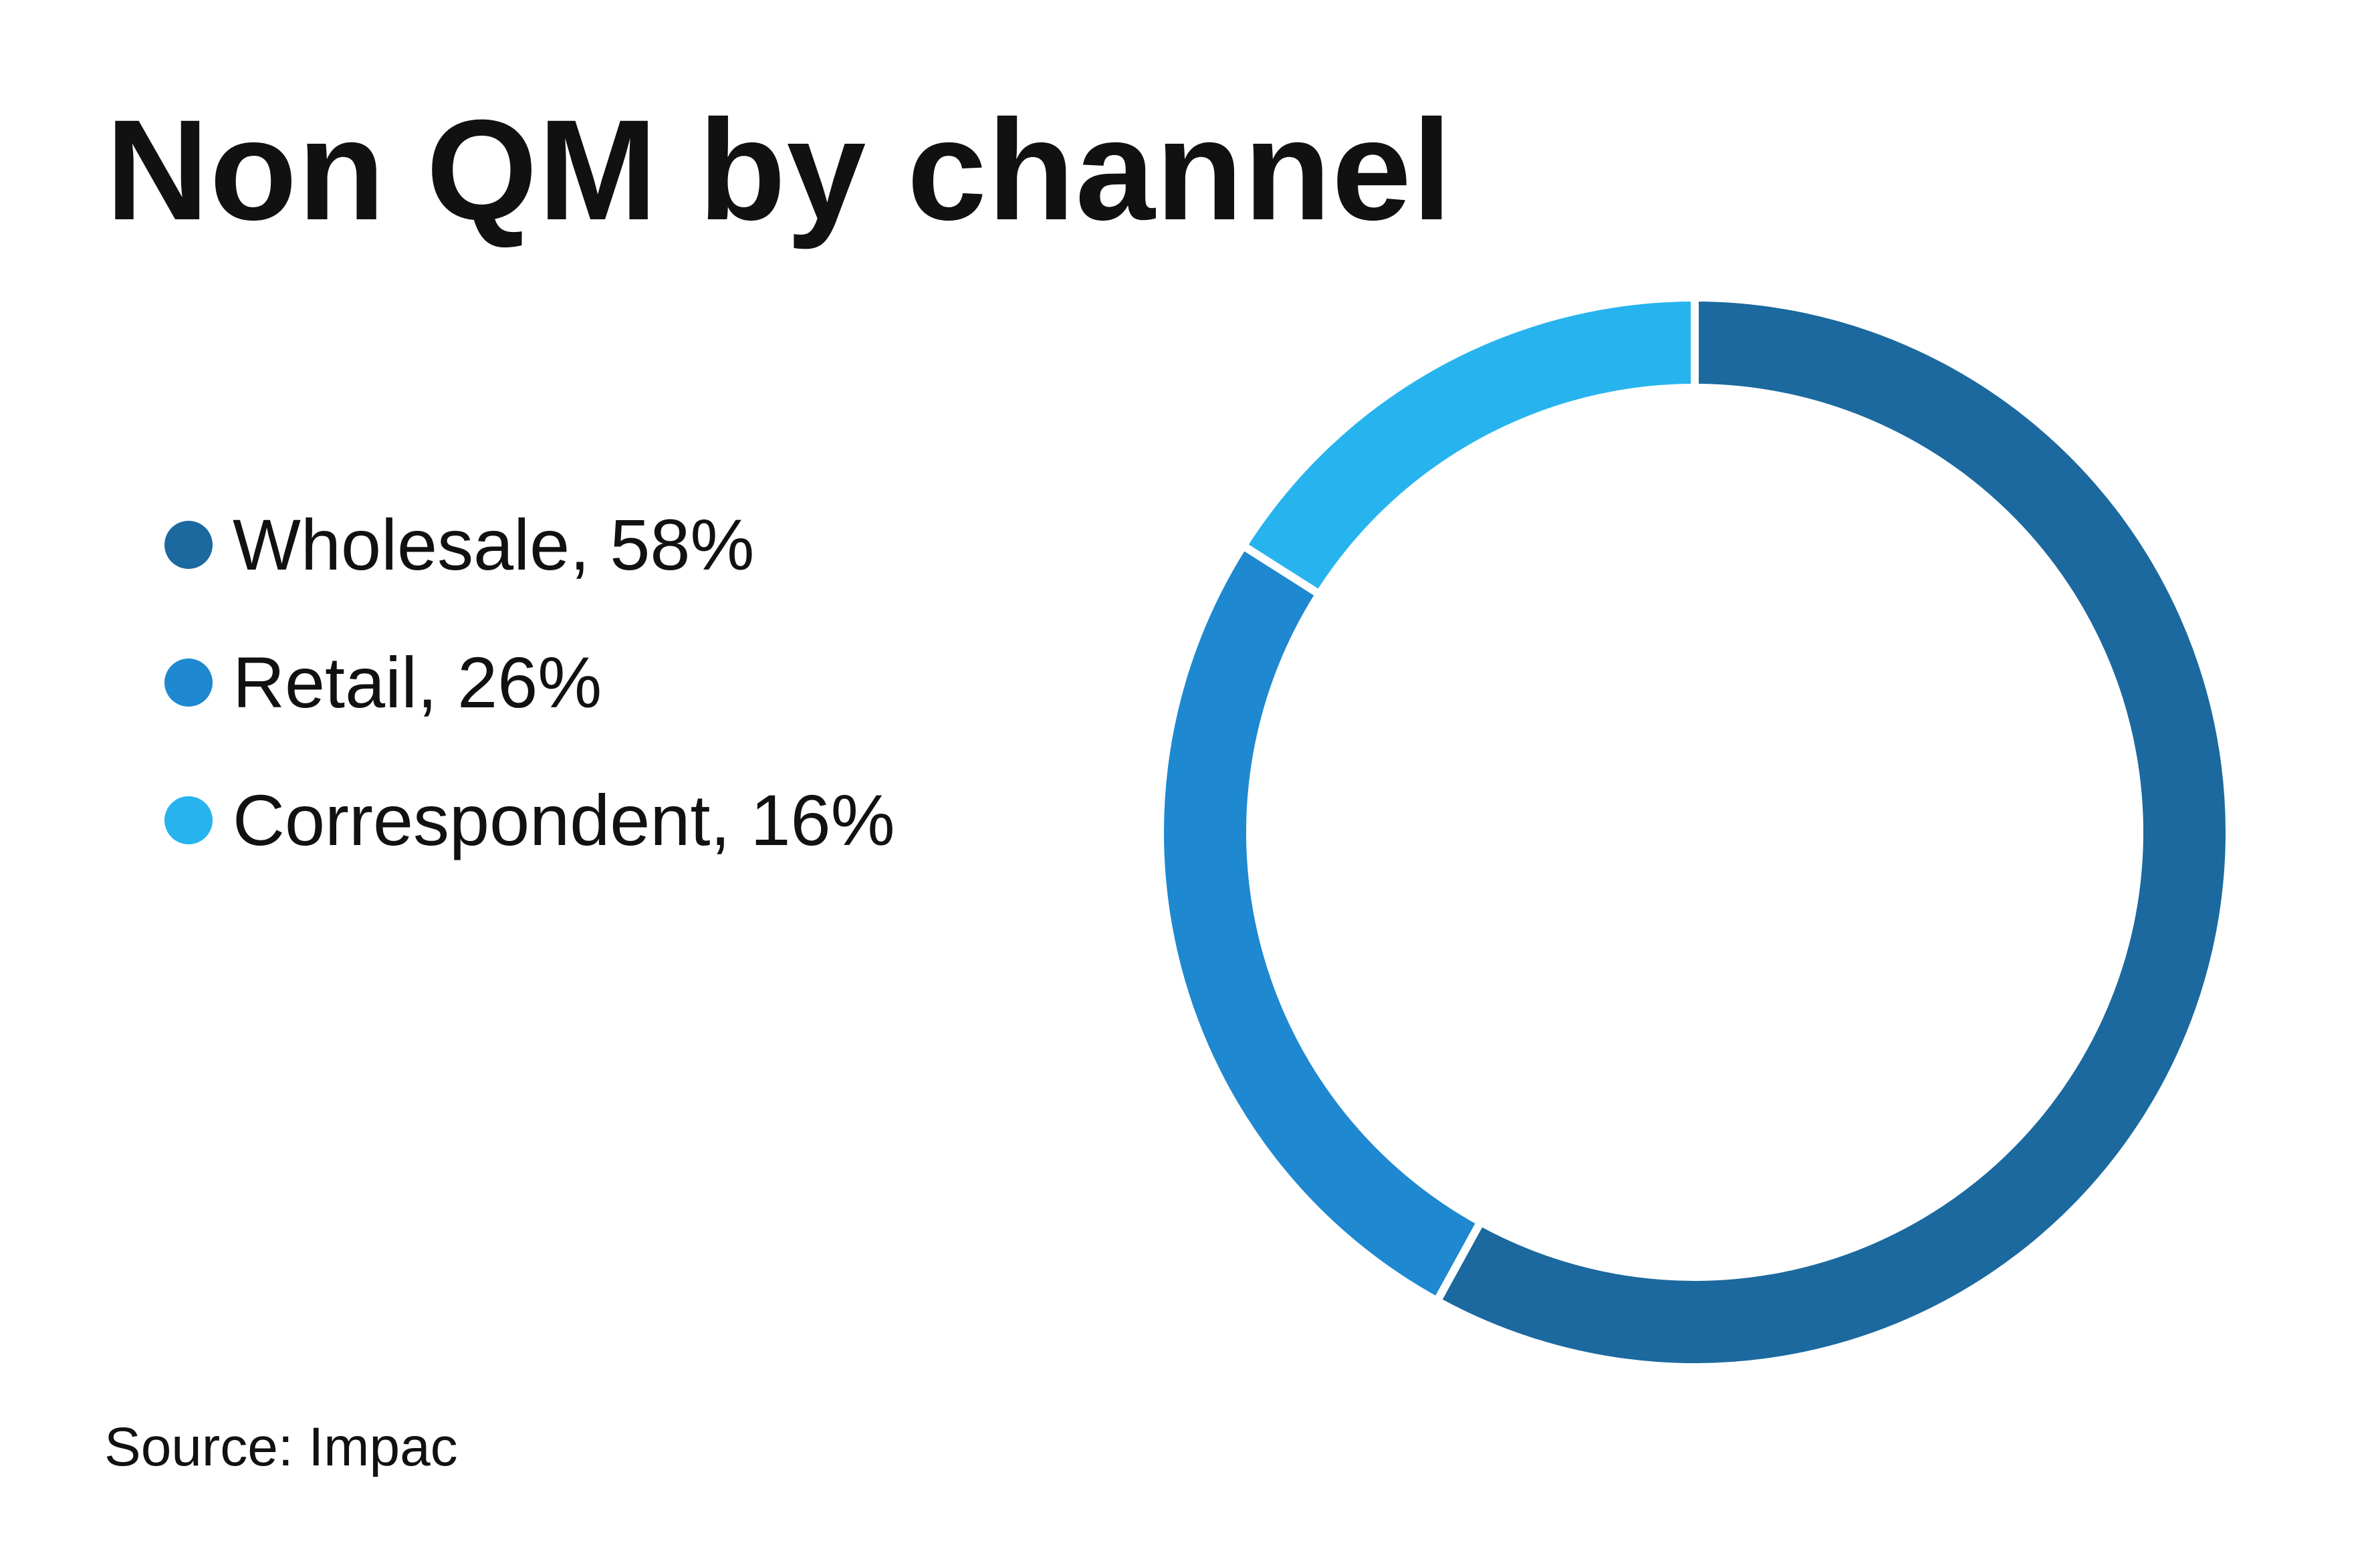  Describe the element at coordinates (188, 820) in the screenshot. I see `legend-swatch-correspondent` at that location.